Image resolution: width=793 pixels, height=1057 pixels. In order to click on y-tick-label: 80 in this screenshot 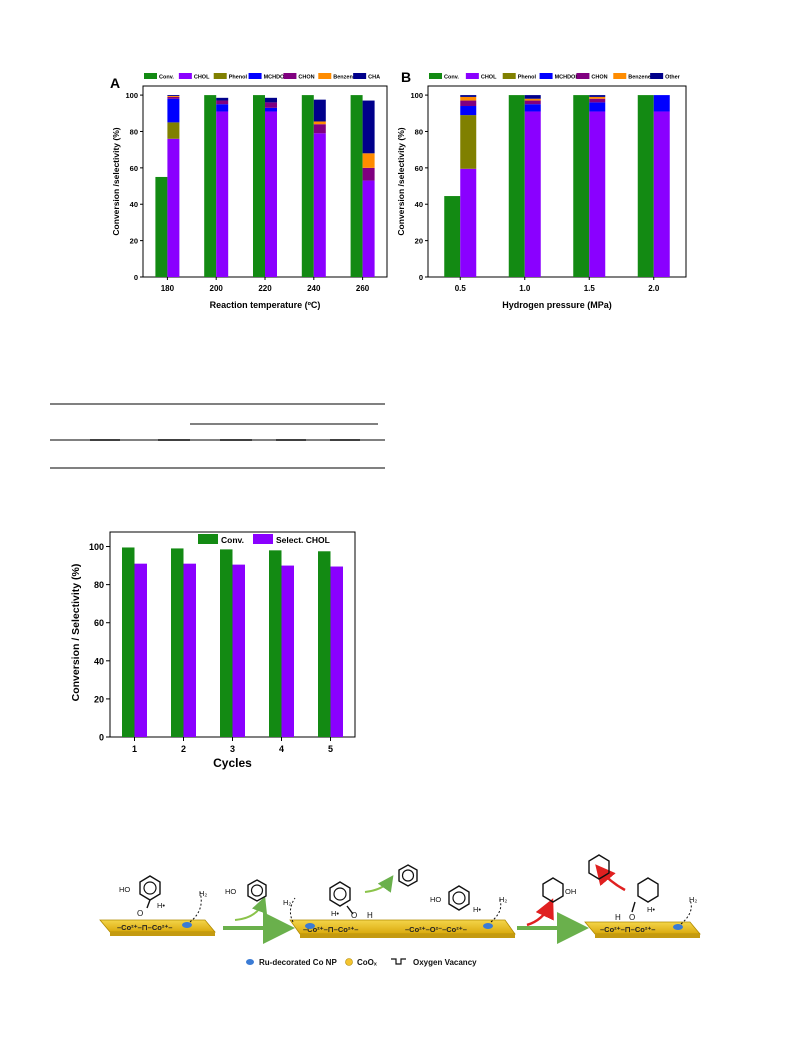, I will do `click(99, 585)`.